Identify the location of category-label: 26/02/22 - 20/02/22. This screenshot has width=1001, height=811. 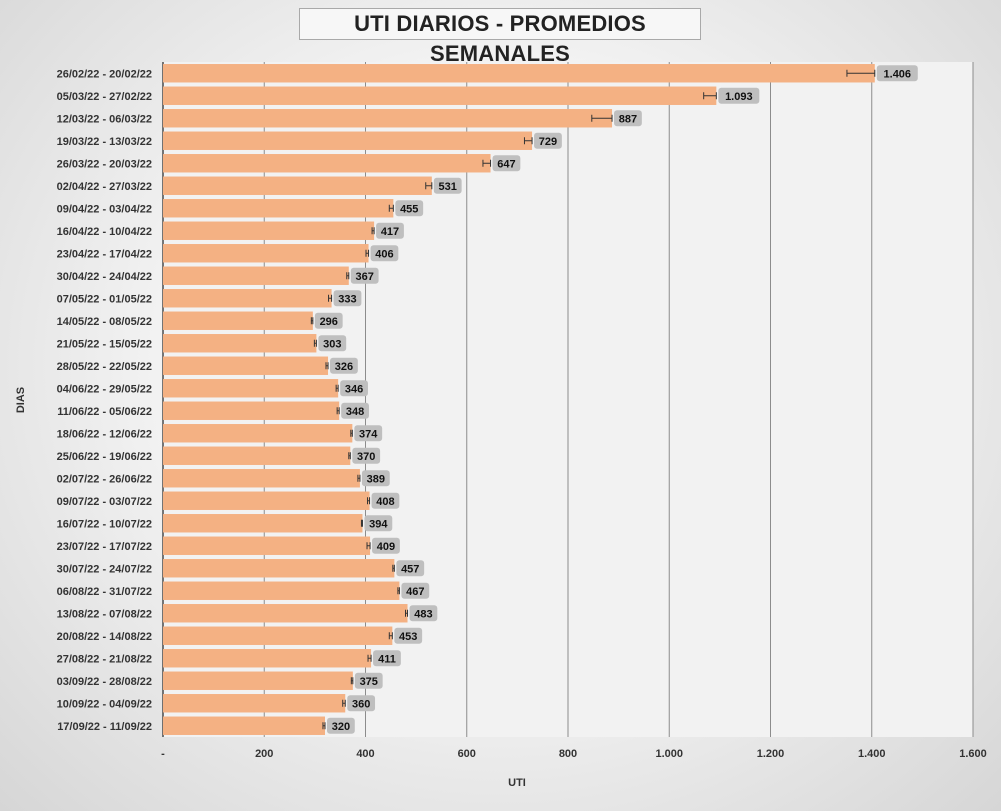
(104, 74).